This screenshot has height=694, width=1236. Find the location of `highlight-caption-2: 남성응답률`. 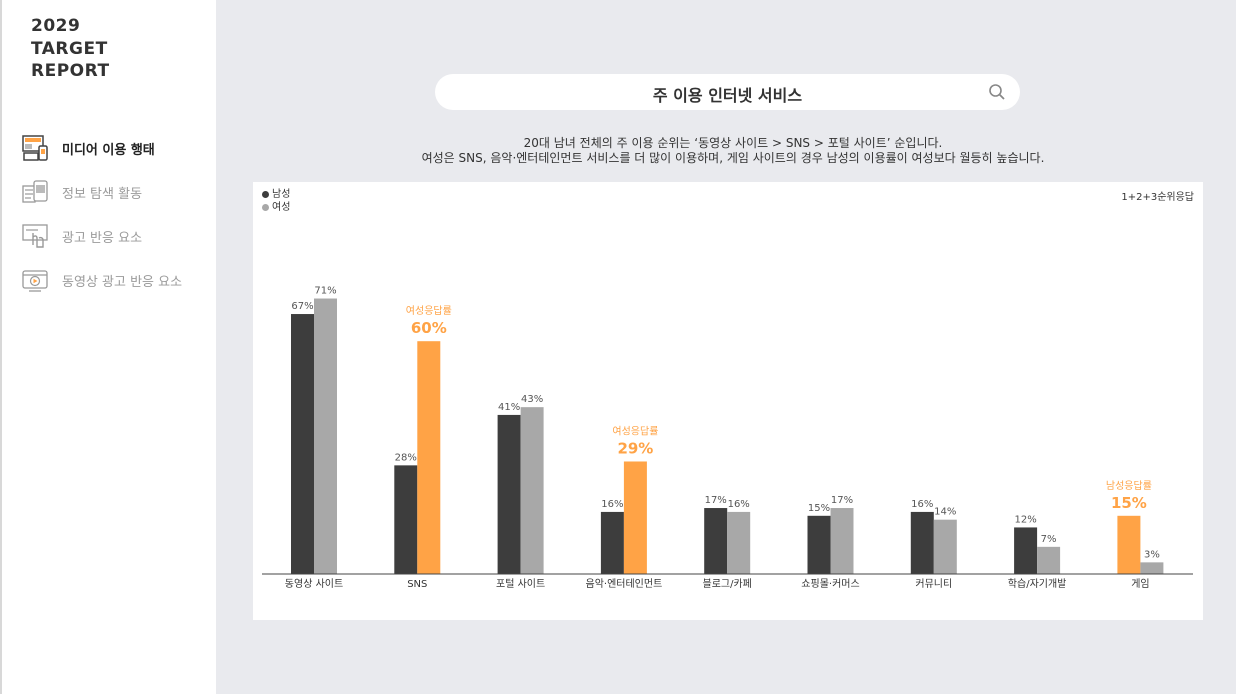

highlight-caption-2: 남성응답률 is located at coordinates (1129, 486).